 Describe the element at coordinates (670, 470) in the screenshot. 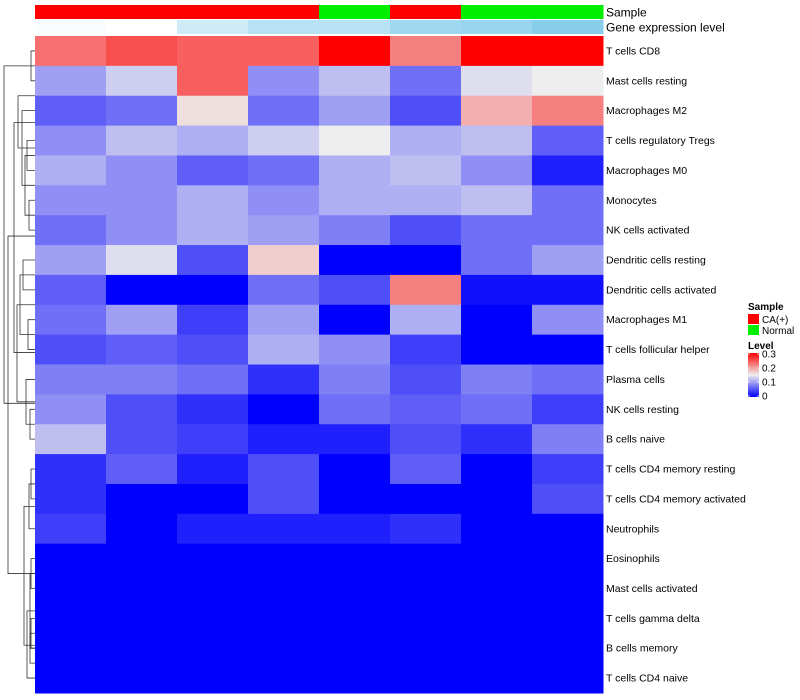

I see `row-label: T cells CD4 memory resting` at that location.